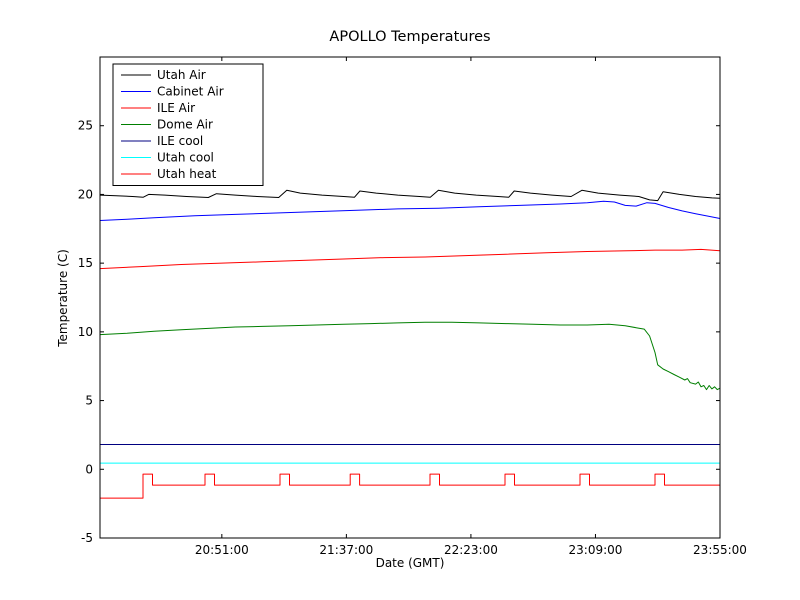 The height and width of the screenshot is (600, 800). What do you see at coordinates (471, 550) in the screenshot?
I see `x-tick-label: 22:23:00` at bounding box center [471, 550].